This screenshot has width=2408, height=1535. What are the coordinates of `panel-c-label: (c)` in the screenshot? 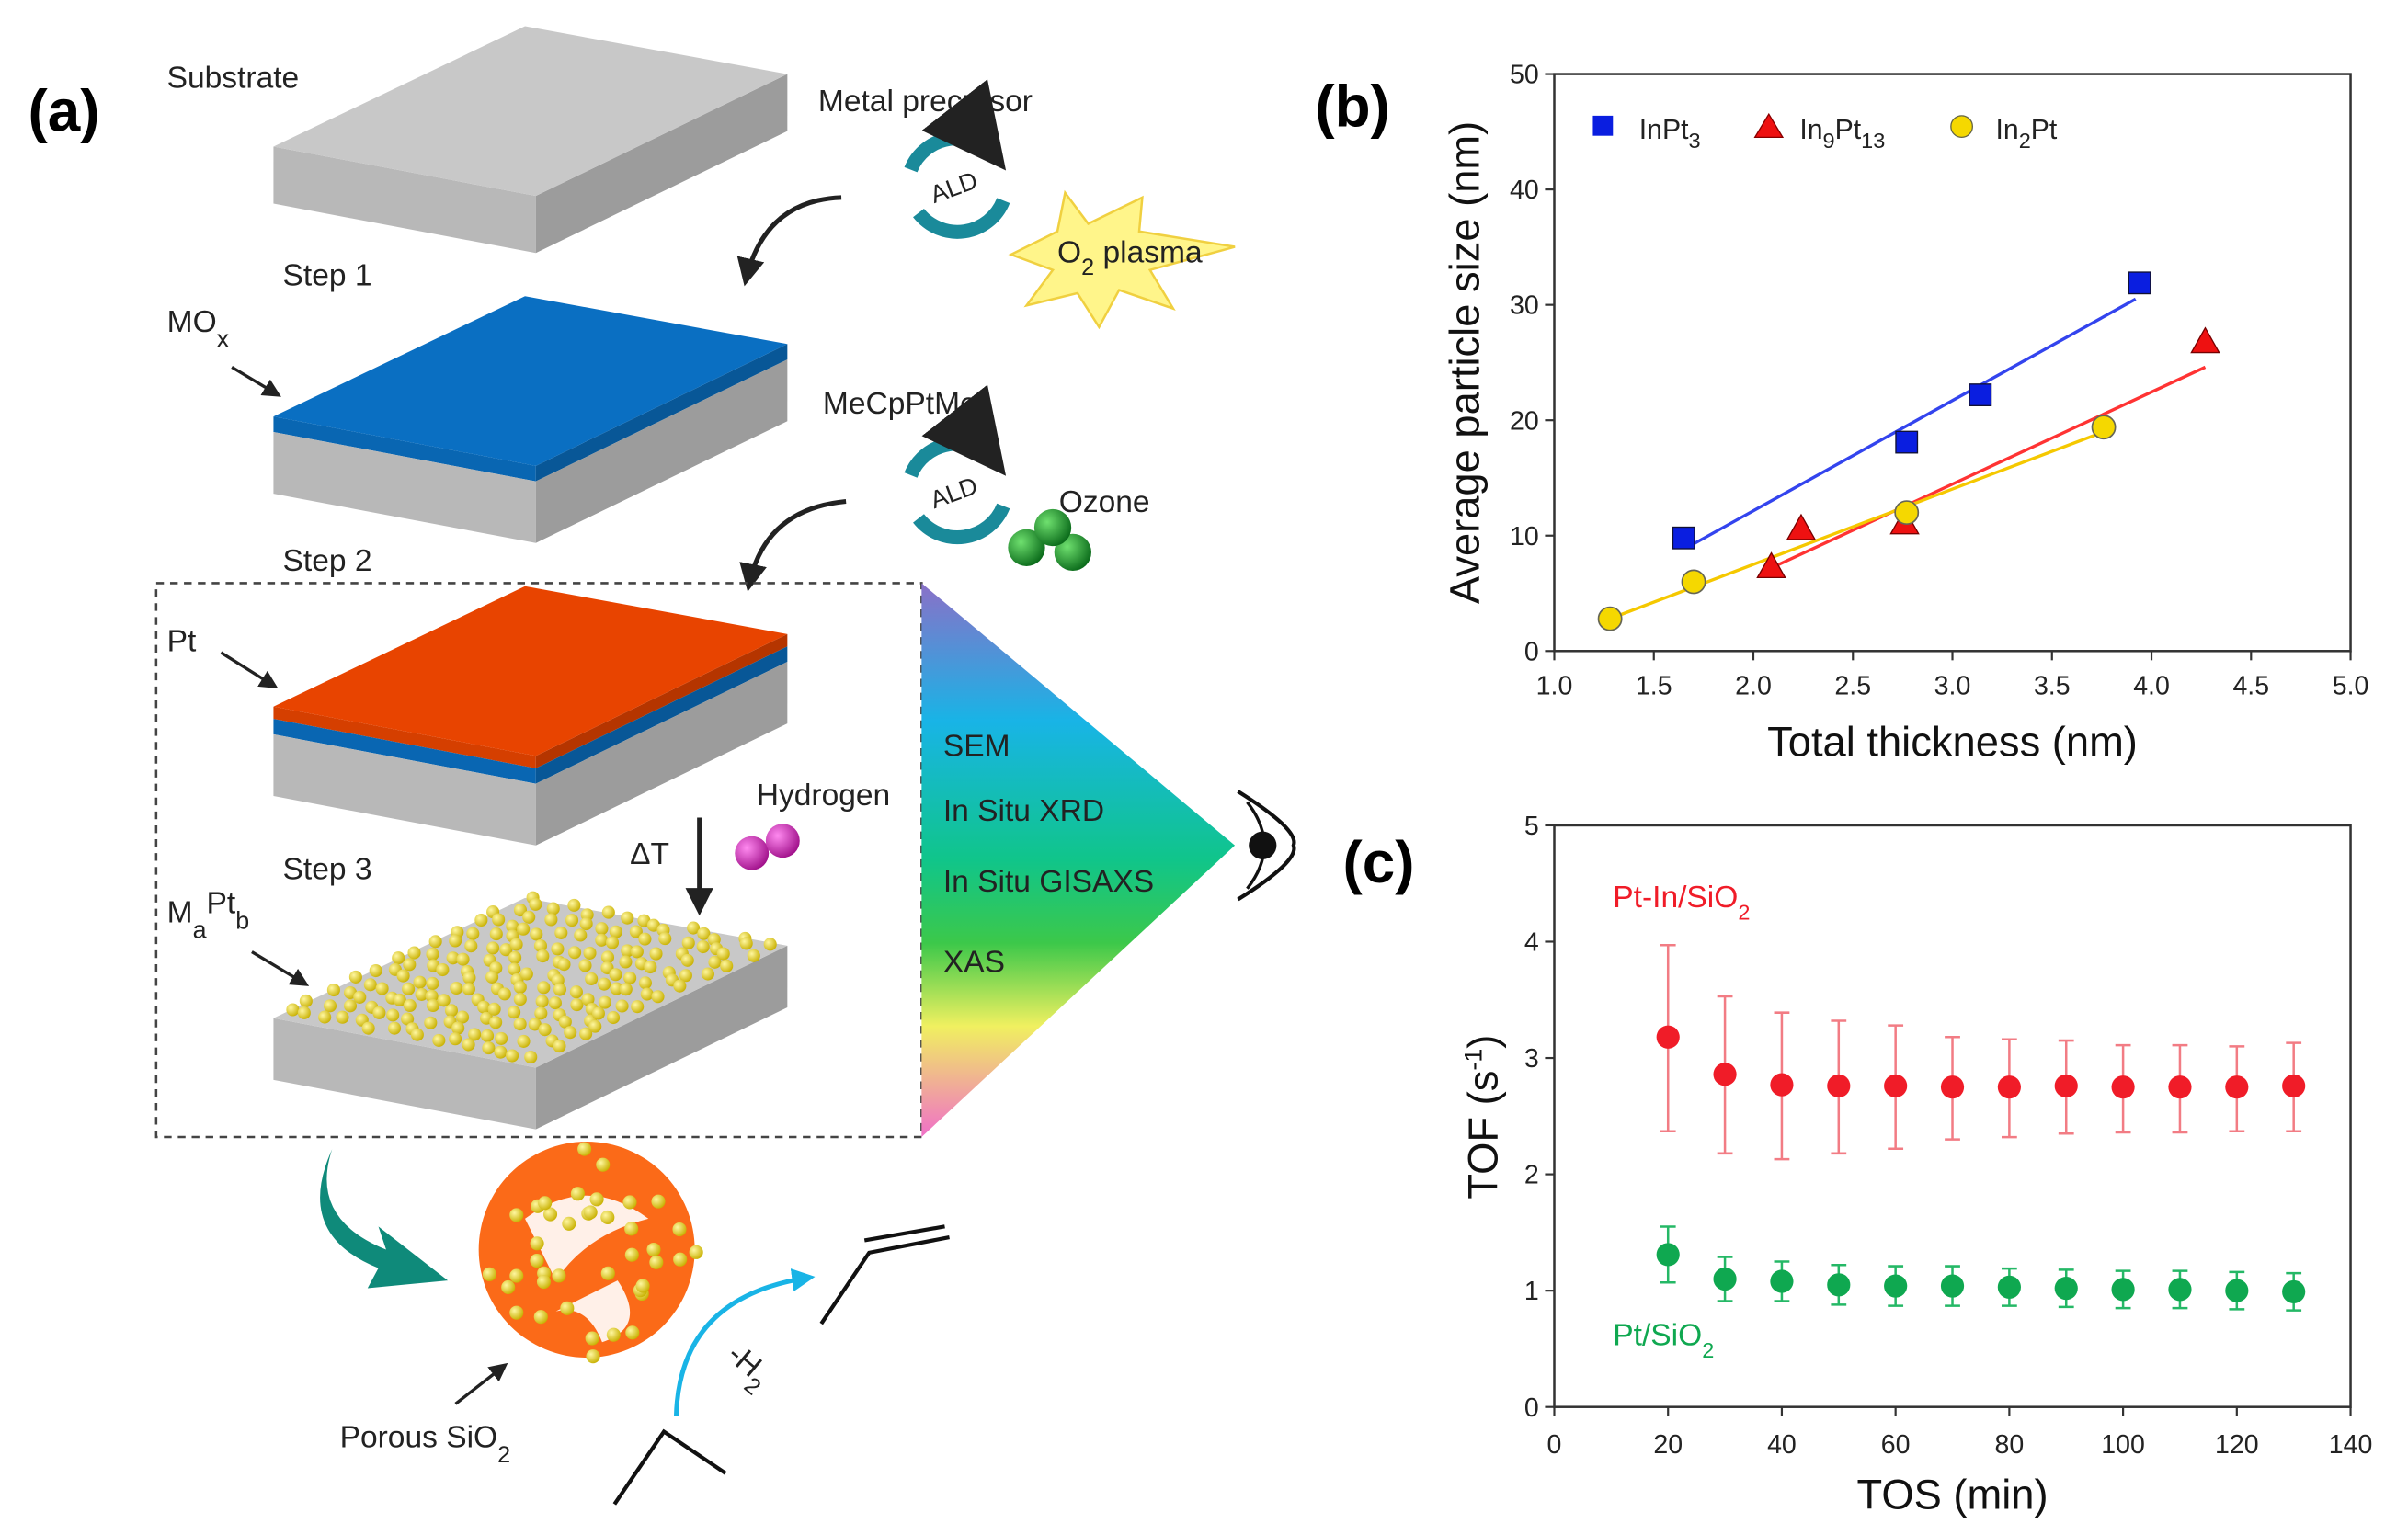 It's located at (1379, 862).